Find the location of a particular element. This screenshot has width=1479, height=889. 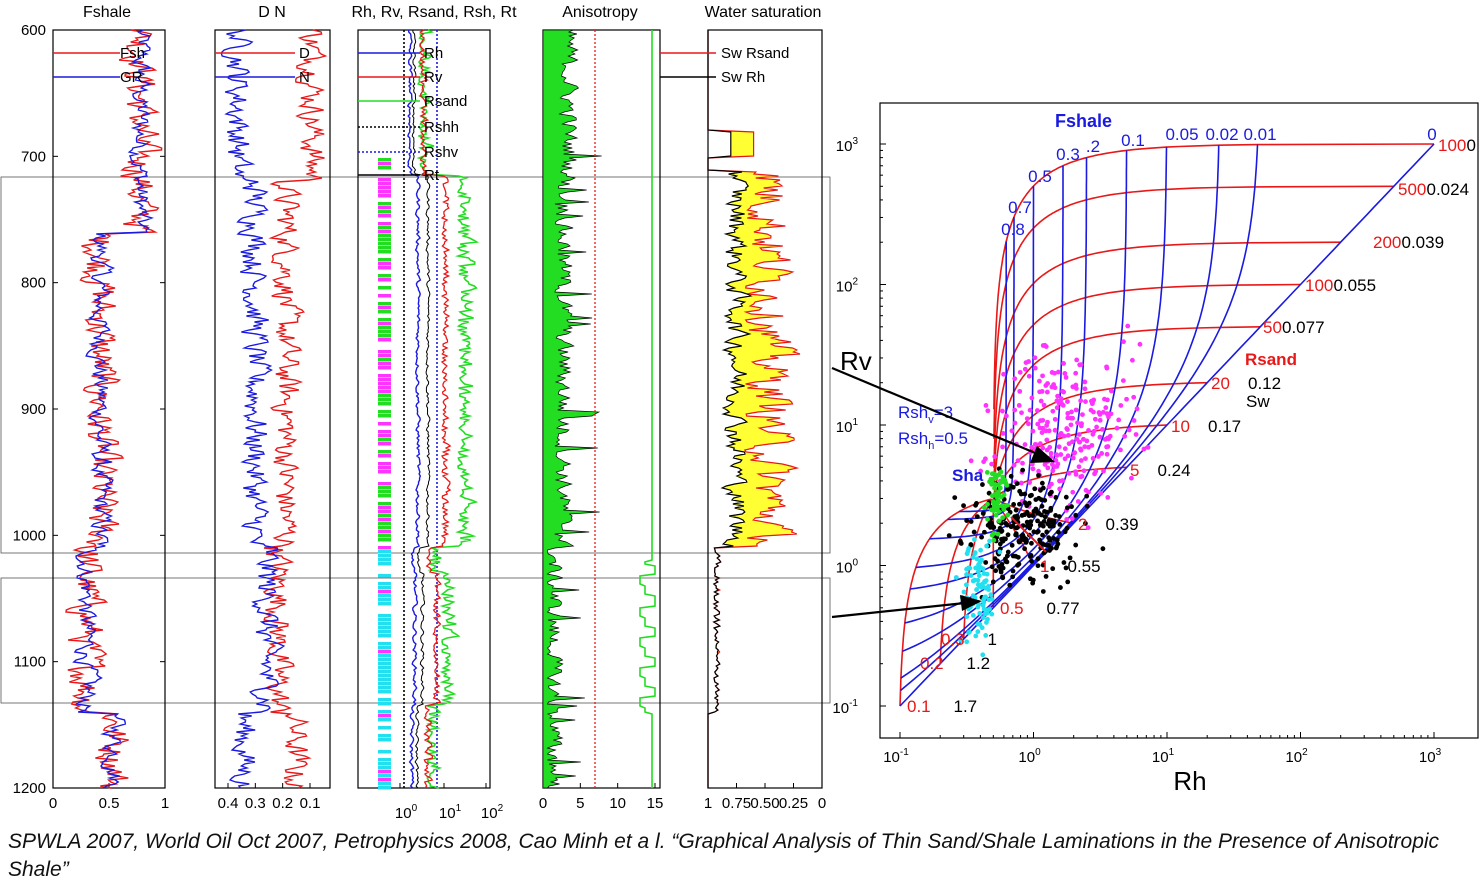

y-tick-label: 10⁻¹ is located at coordinates (845, 707).